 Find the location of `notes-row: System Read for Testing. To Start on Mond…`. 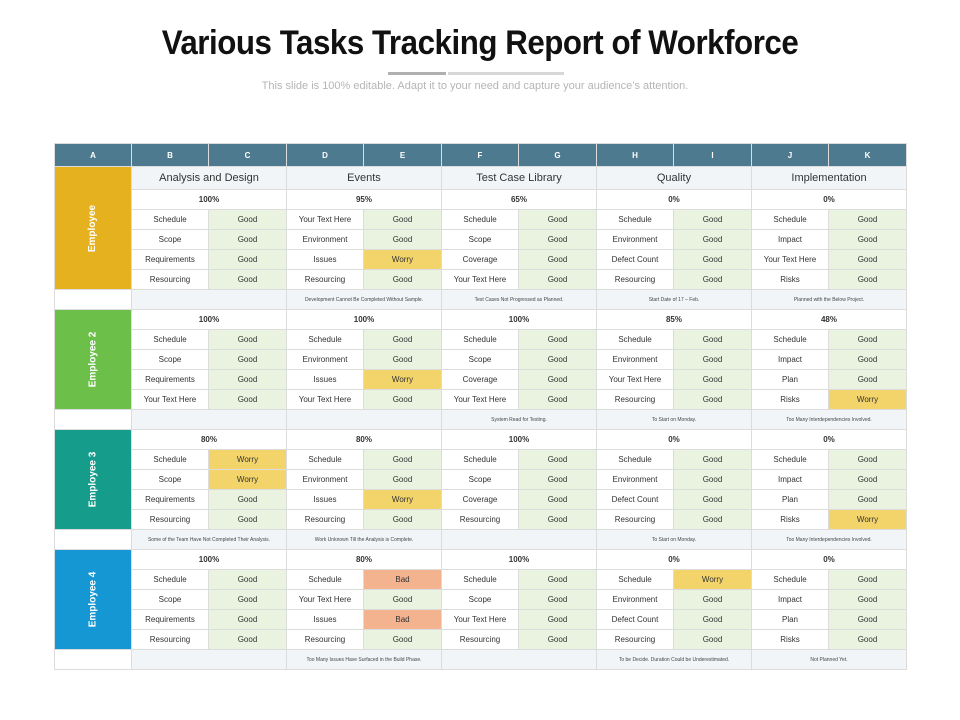

notes-row: System Read for Testing. To Start on Mond… is located at coordinates (480, 419).